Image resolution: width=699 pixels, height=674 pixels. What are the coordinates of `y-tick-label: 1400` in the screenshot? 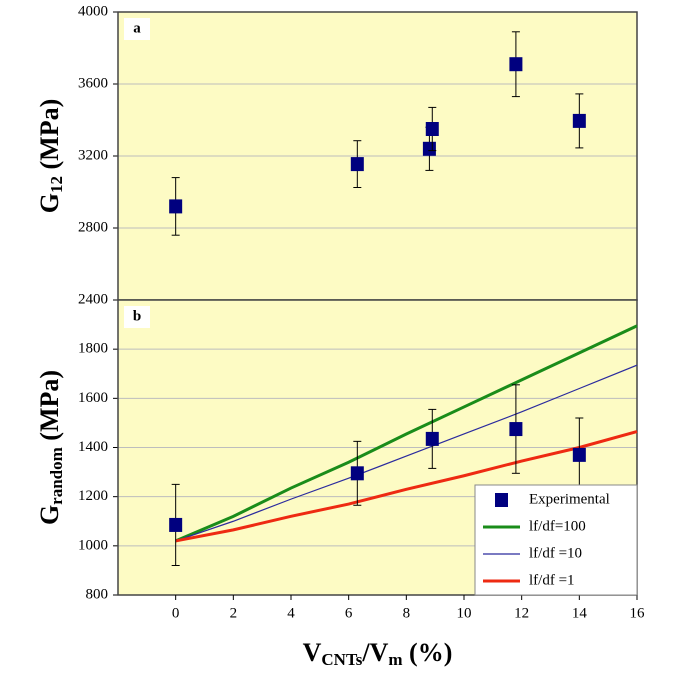 It's located at (93, 447).